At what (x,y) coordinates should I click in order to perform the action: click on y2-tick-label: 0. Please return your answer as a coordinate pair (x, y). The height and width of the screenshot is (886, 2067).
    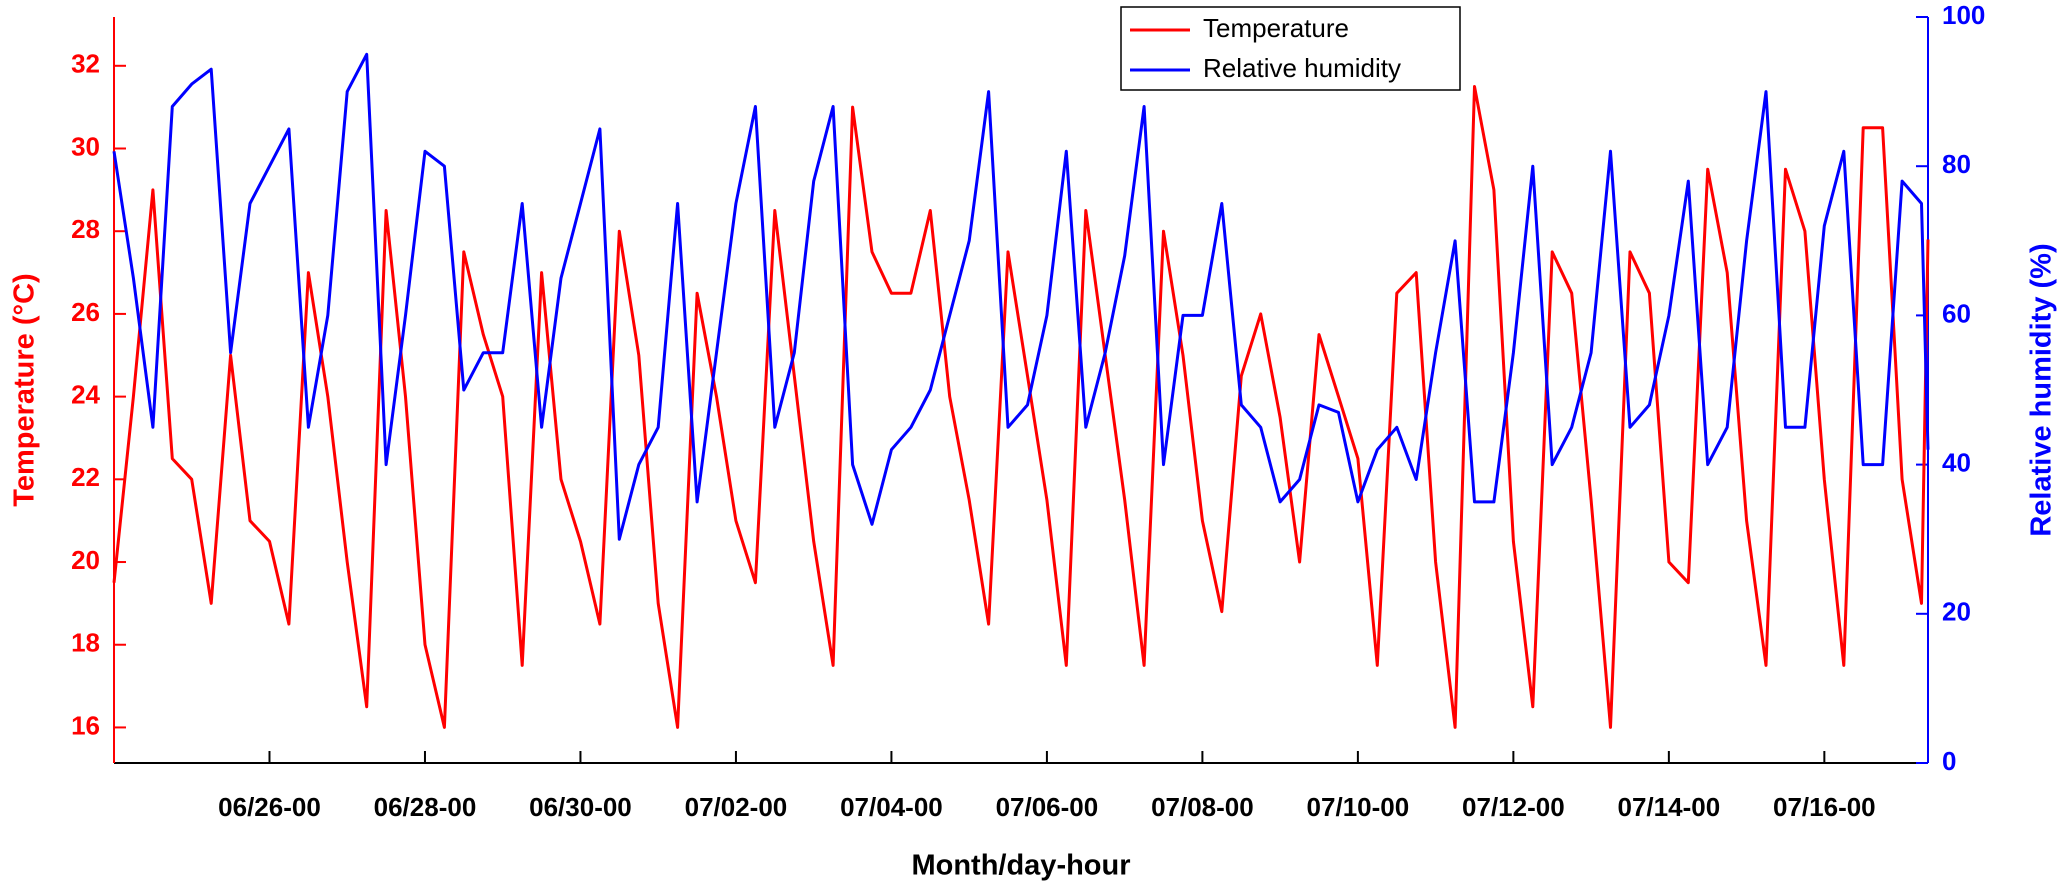
    Looking at the image, I should click on (1949, 761).